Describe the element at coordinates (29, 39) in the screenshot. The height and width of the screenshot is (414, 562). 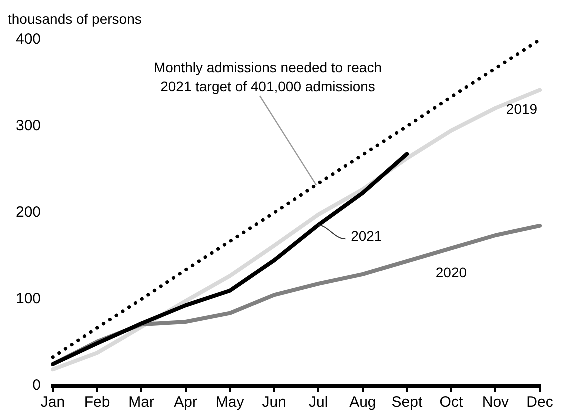
I see `y-tick-label: 400` at that location.